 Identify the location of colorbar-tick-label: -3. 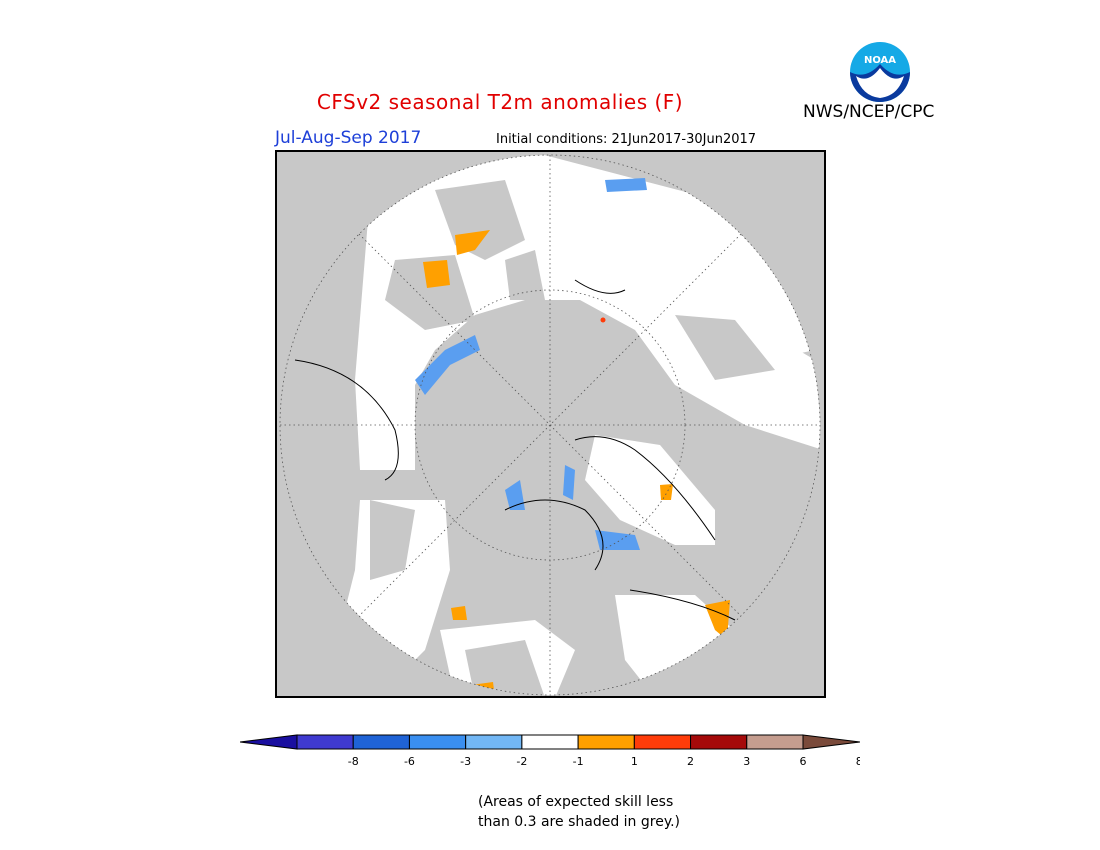
(465, 761).